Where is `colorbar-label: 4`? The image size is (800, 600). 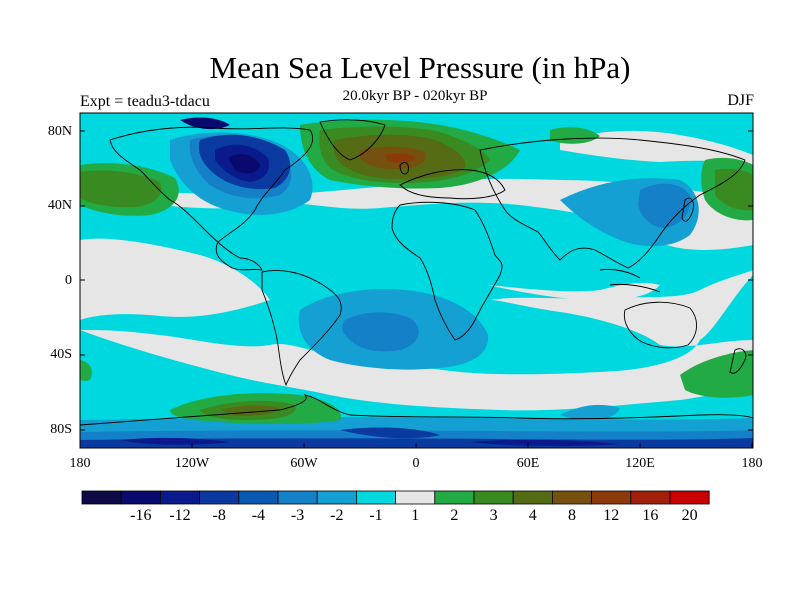 colorbar-label: 4 is located at coordinates (532, 515).